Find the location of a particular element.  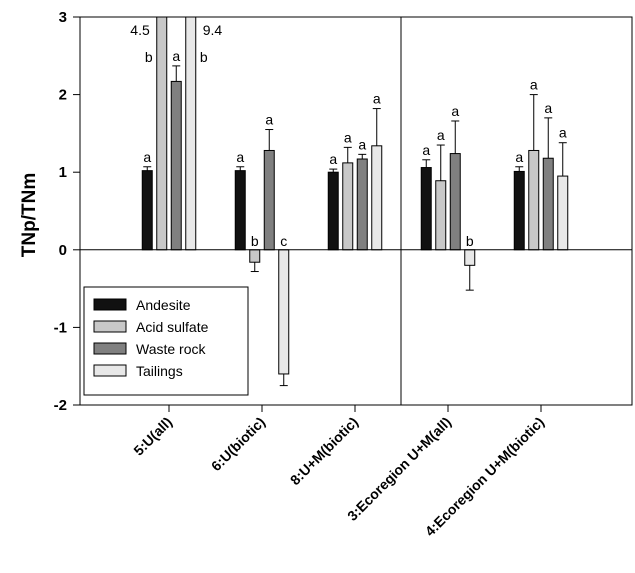

category-label: 6:U(biotic) is located at coordinates (238, 444).